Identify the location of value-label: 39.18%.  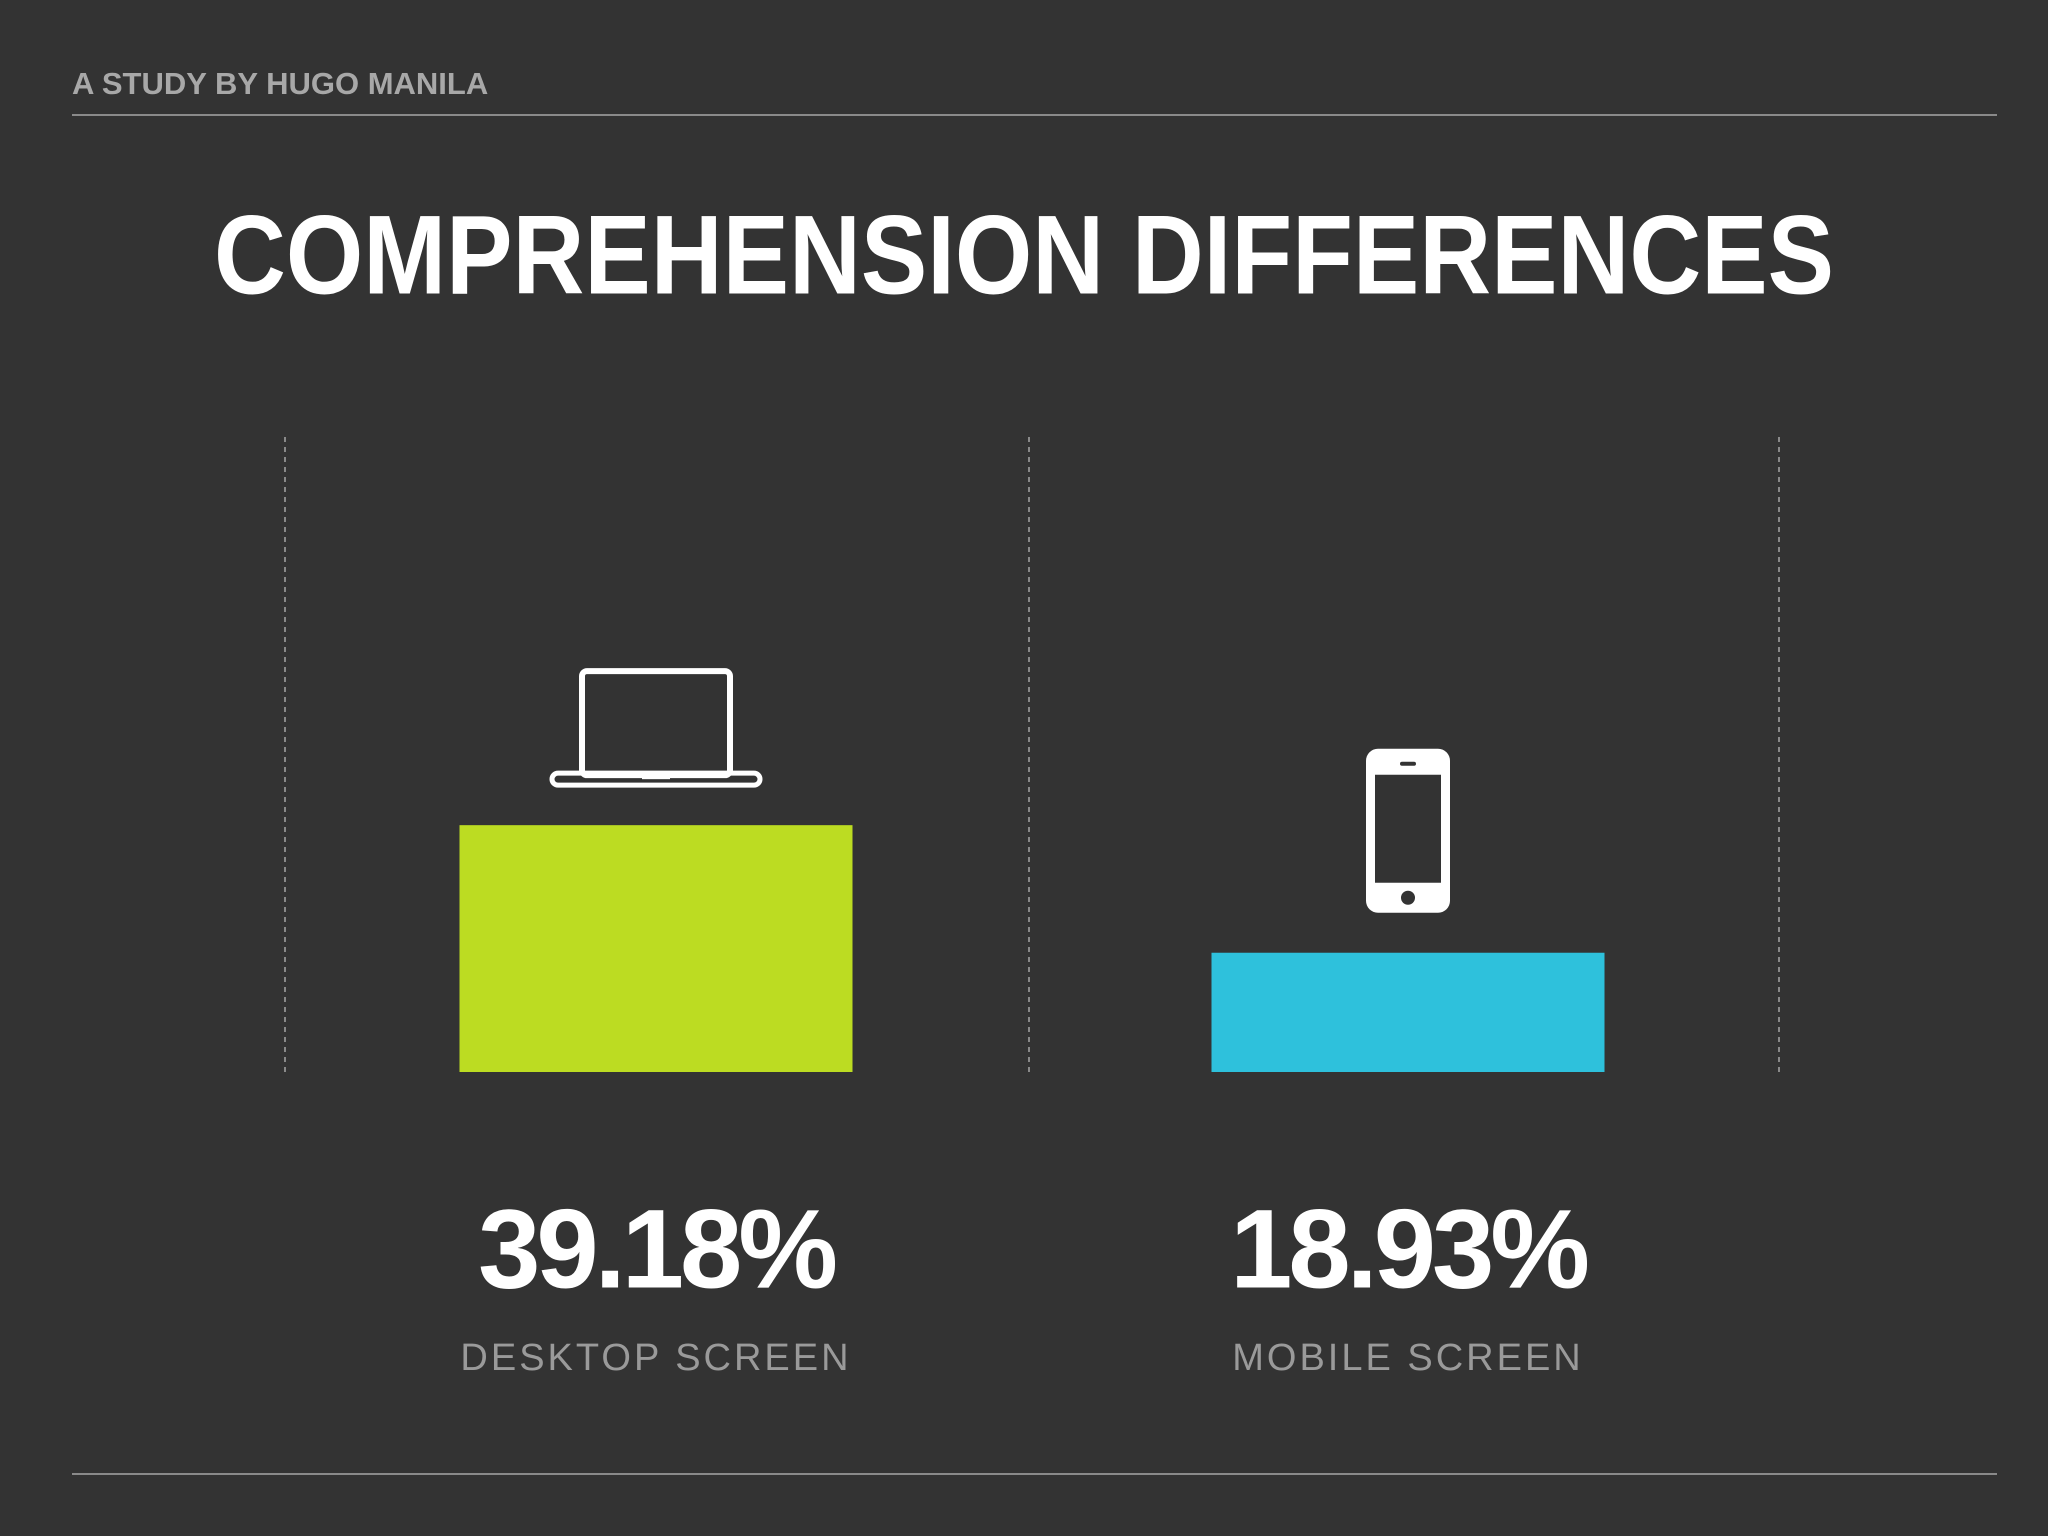
(656, 1249).